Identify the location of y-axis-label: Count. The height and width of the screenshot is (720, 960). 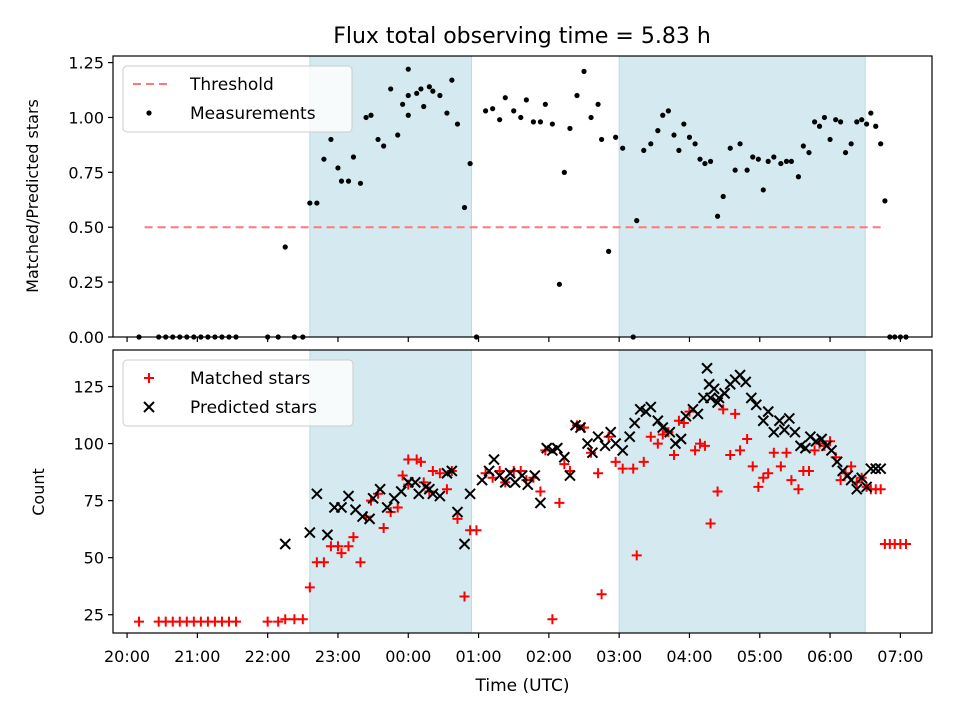
(38, 492).